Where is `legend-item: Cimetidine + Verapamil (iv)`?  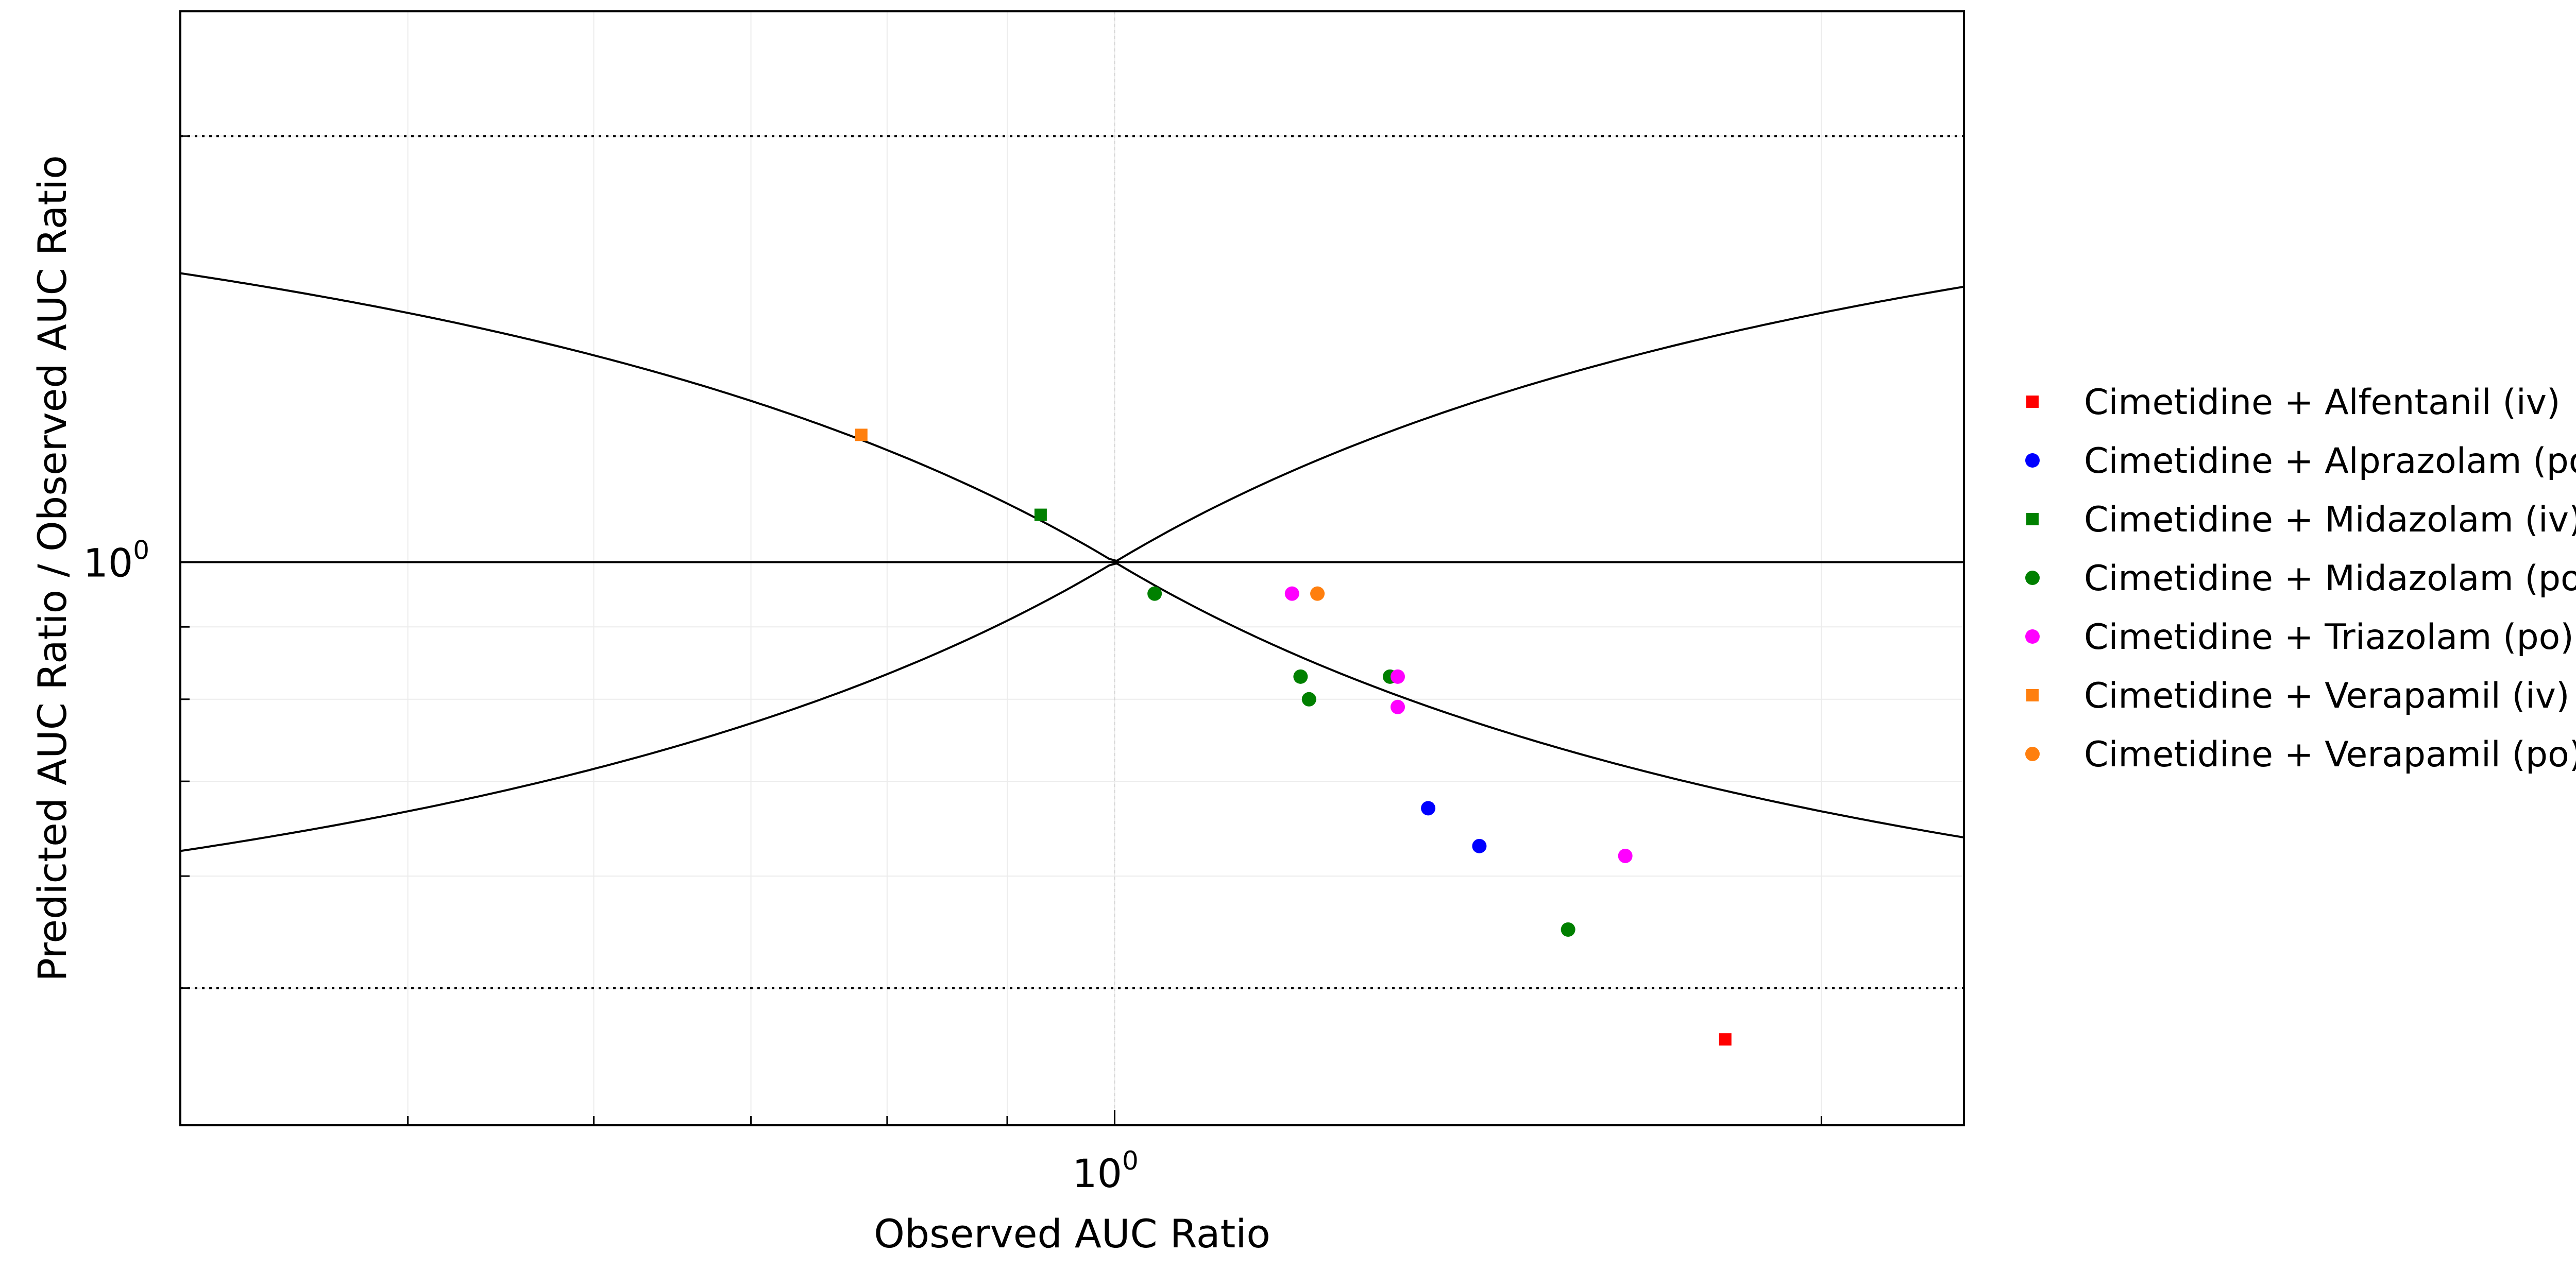 legend-item: Cimetidine + Verapamil (iv) is located at coordinates (2298, 696).